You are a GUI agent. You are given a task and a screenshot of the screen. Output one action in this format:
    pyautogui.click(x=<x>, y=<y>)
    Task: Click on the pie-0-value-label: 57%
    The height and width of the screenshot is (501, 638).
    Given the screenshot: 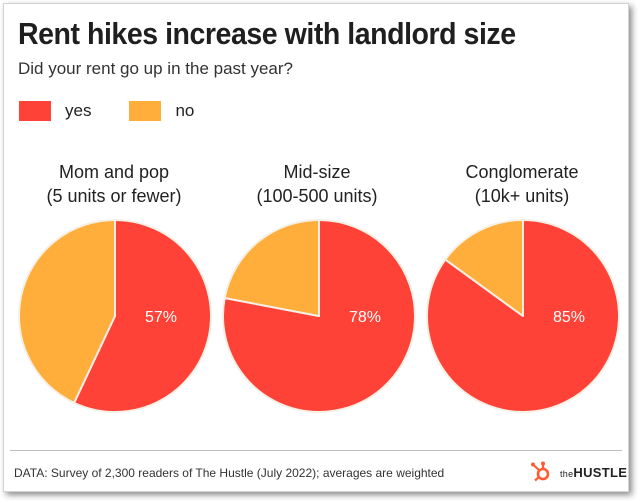 What is the action you would take?
    pyautogui.click(x=161, y=317)
    